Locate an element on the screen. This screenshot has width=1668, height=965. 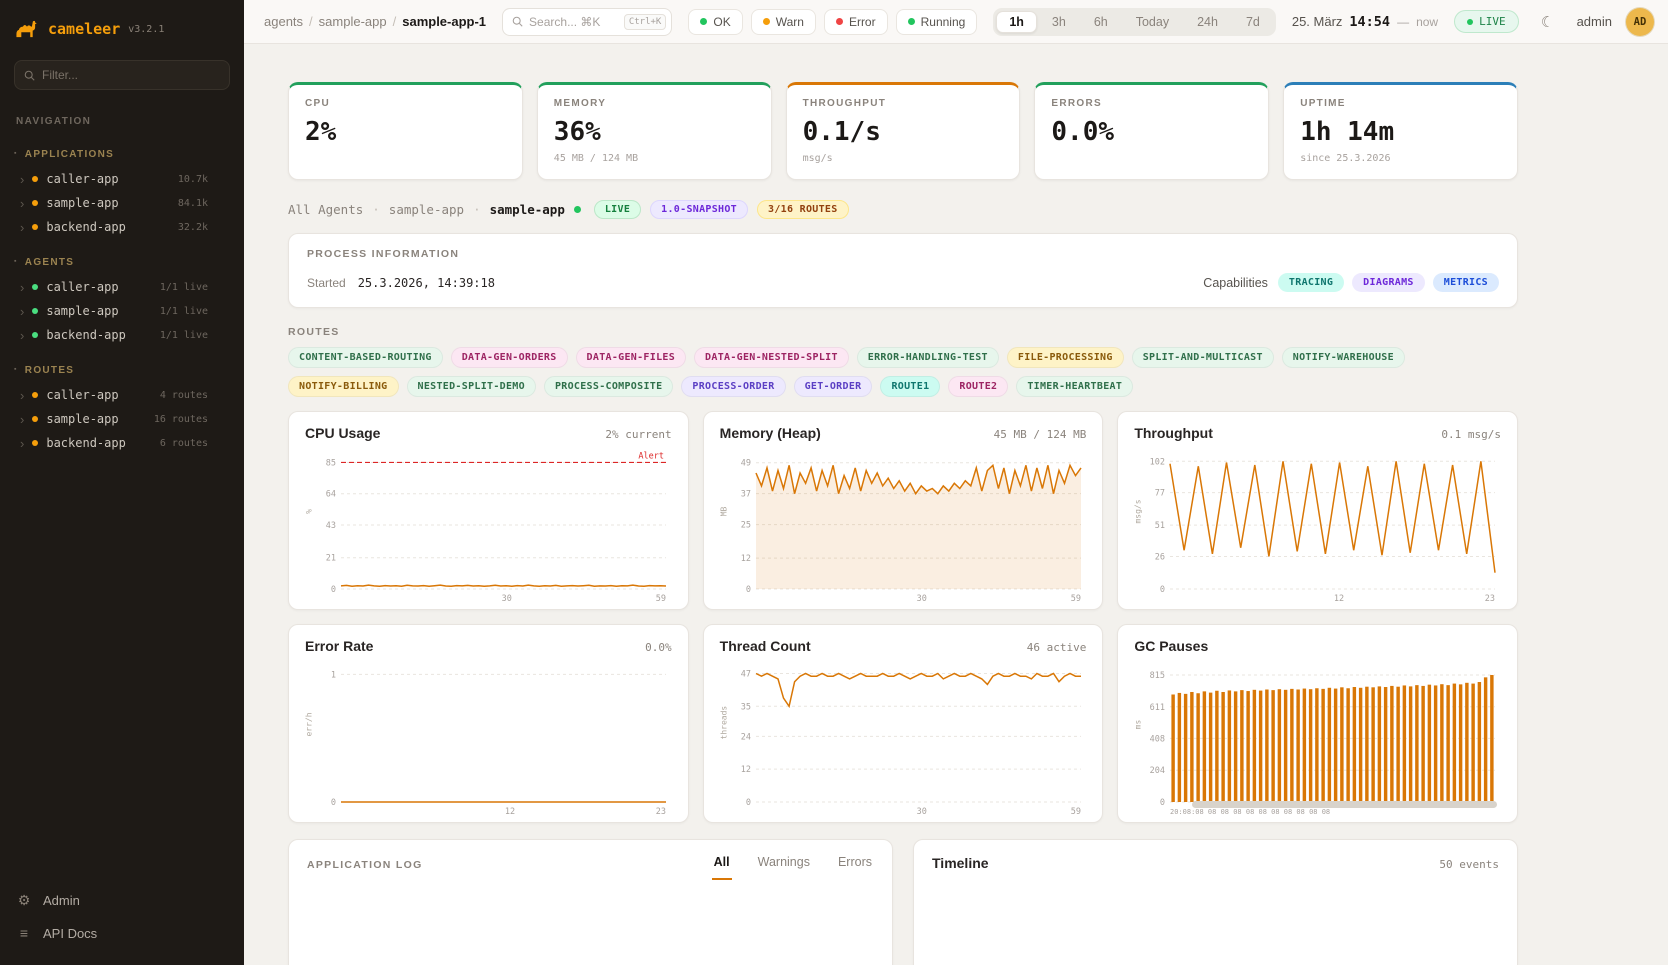
sidebar-item-agents-caller-app: › caller-app 1/1 live is located at coordinates (122, 287).